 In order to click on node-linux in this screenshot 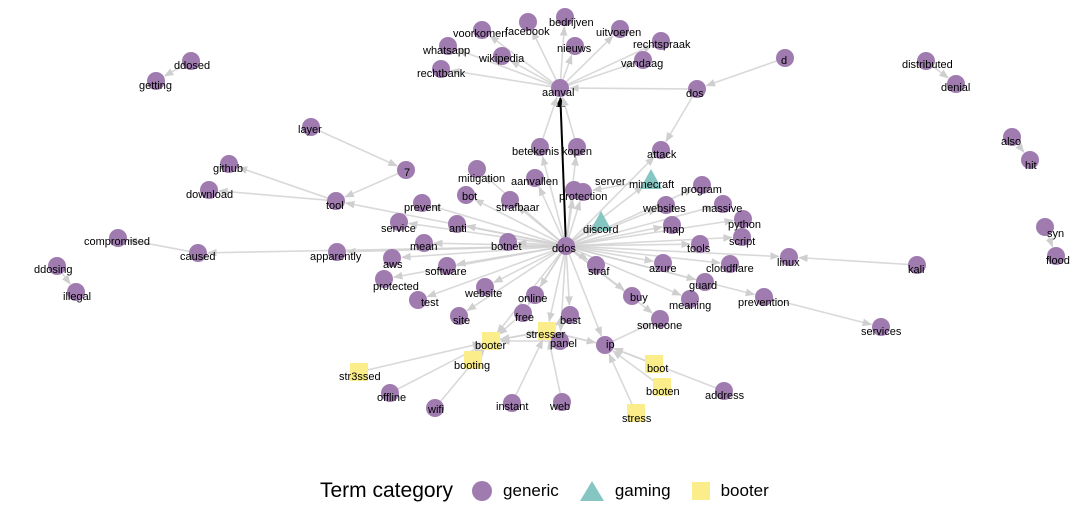, I will do `click(789, 257)`.